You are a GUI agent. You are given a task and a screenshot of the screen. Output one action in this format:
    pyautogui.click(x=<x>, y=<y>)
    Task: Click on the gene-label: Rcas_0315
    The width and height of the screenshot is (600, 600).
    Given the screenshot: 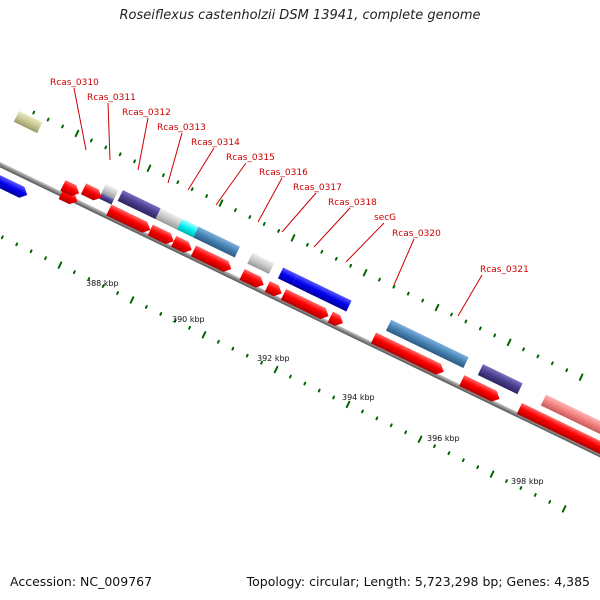 What is the action you would take?
    pyautogui.click(x=250, y=158)
    